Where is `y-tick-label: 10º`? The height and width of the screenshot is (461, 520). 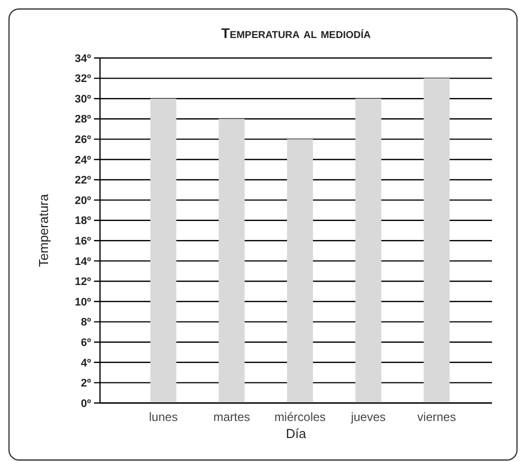 y-tick-label: 10º is located at coordinates (82, 302).